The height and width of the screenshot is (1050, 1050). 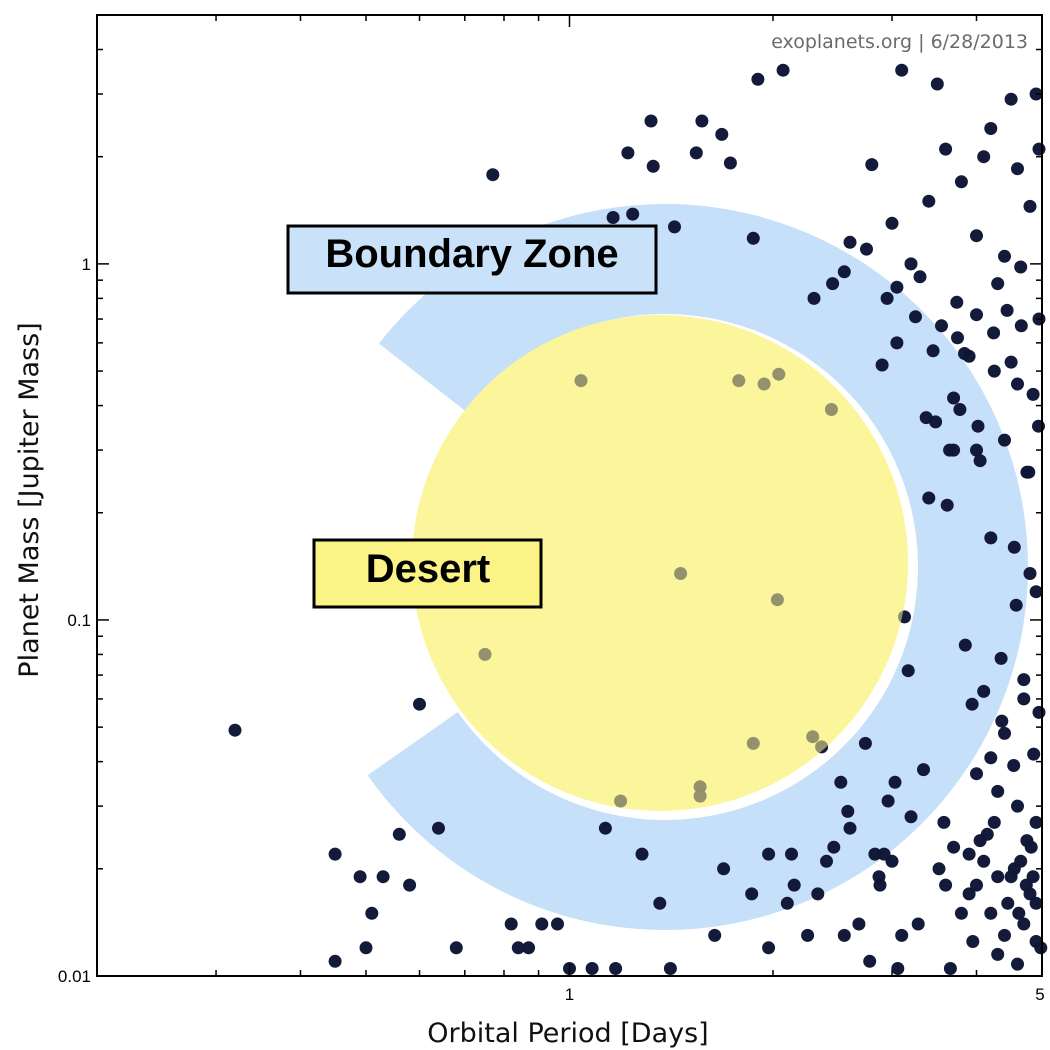 What do you see at coordinates (29, 499) in the screenshot?
I see `y-axis-title: Planet Mass [Jupiter Mass]` at bounding box center [29, 499].